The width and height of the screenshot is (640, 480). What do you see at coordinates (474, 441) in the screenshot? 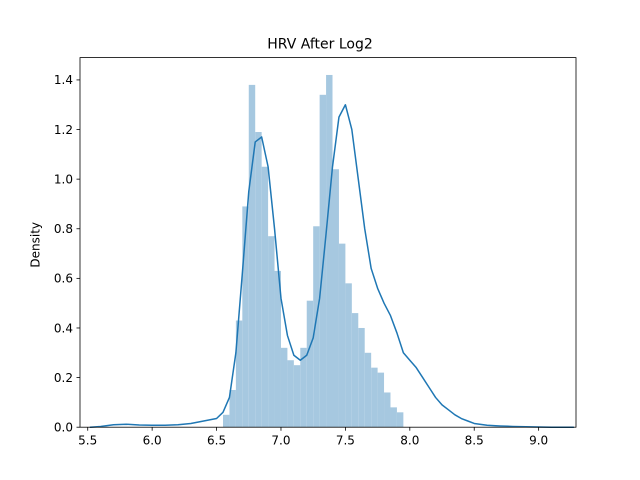
I see `x-tick-label: 8.5` at bounding box center [474, 441].